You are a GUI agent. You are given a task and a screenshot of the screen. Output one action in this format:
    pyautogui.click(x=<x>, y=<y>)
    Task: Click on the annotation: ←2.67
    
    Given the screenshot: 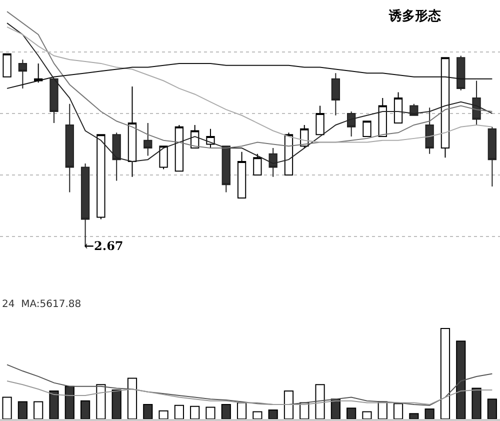 What is the action you would take?
    pyautogui.click(x=104, y=246)
    